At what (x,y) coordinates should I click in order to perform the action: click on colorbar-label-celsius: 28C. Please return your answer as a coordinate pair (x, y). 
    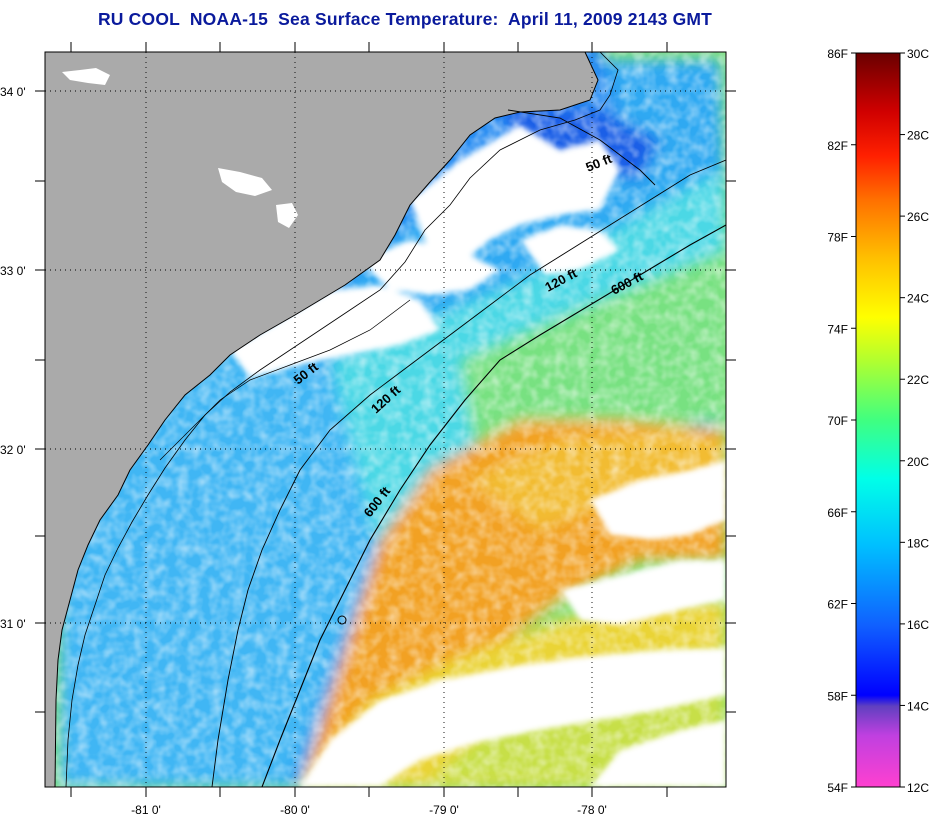
    Looking at the image, I should click on (918, 136).